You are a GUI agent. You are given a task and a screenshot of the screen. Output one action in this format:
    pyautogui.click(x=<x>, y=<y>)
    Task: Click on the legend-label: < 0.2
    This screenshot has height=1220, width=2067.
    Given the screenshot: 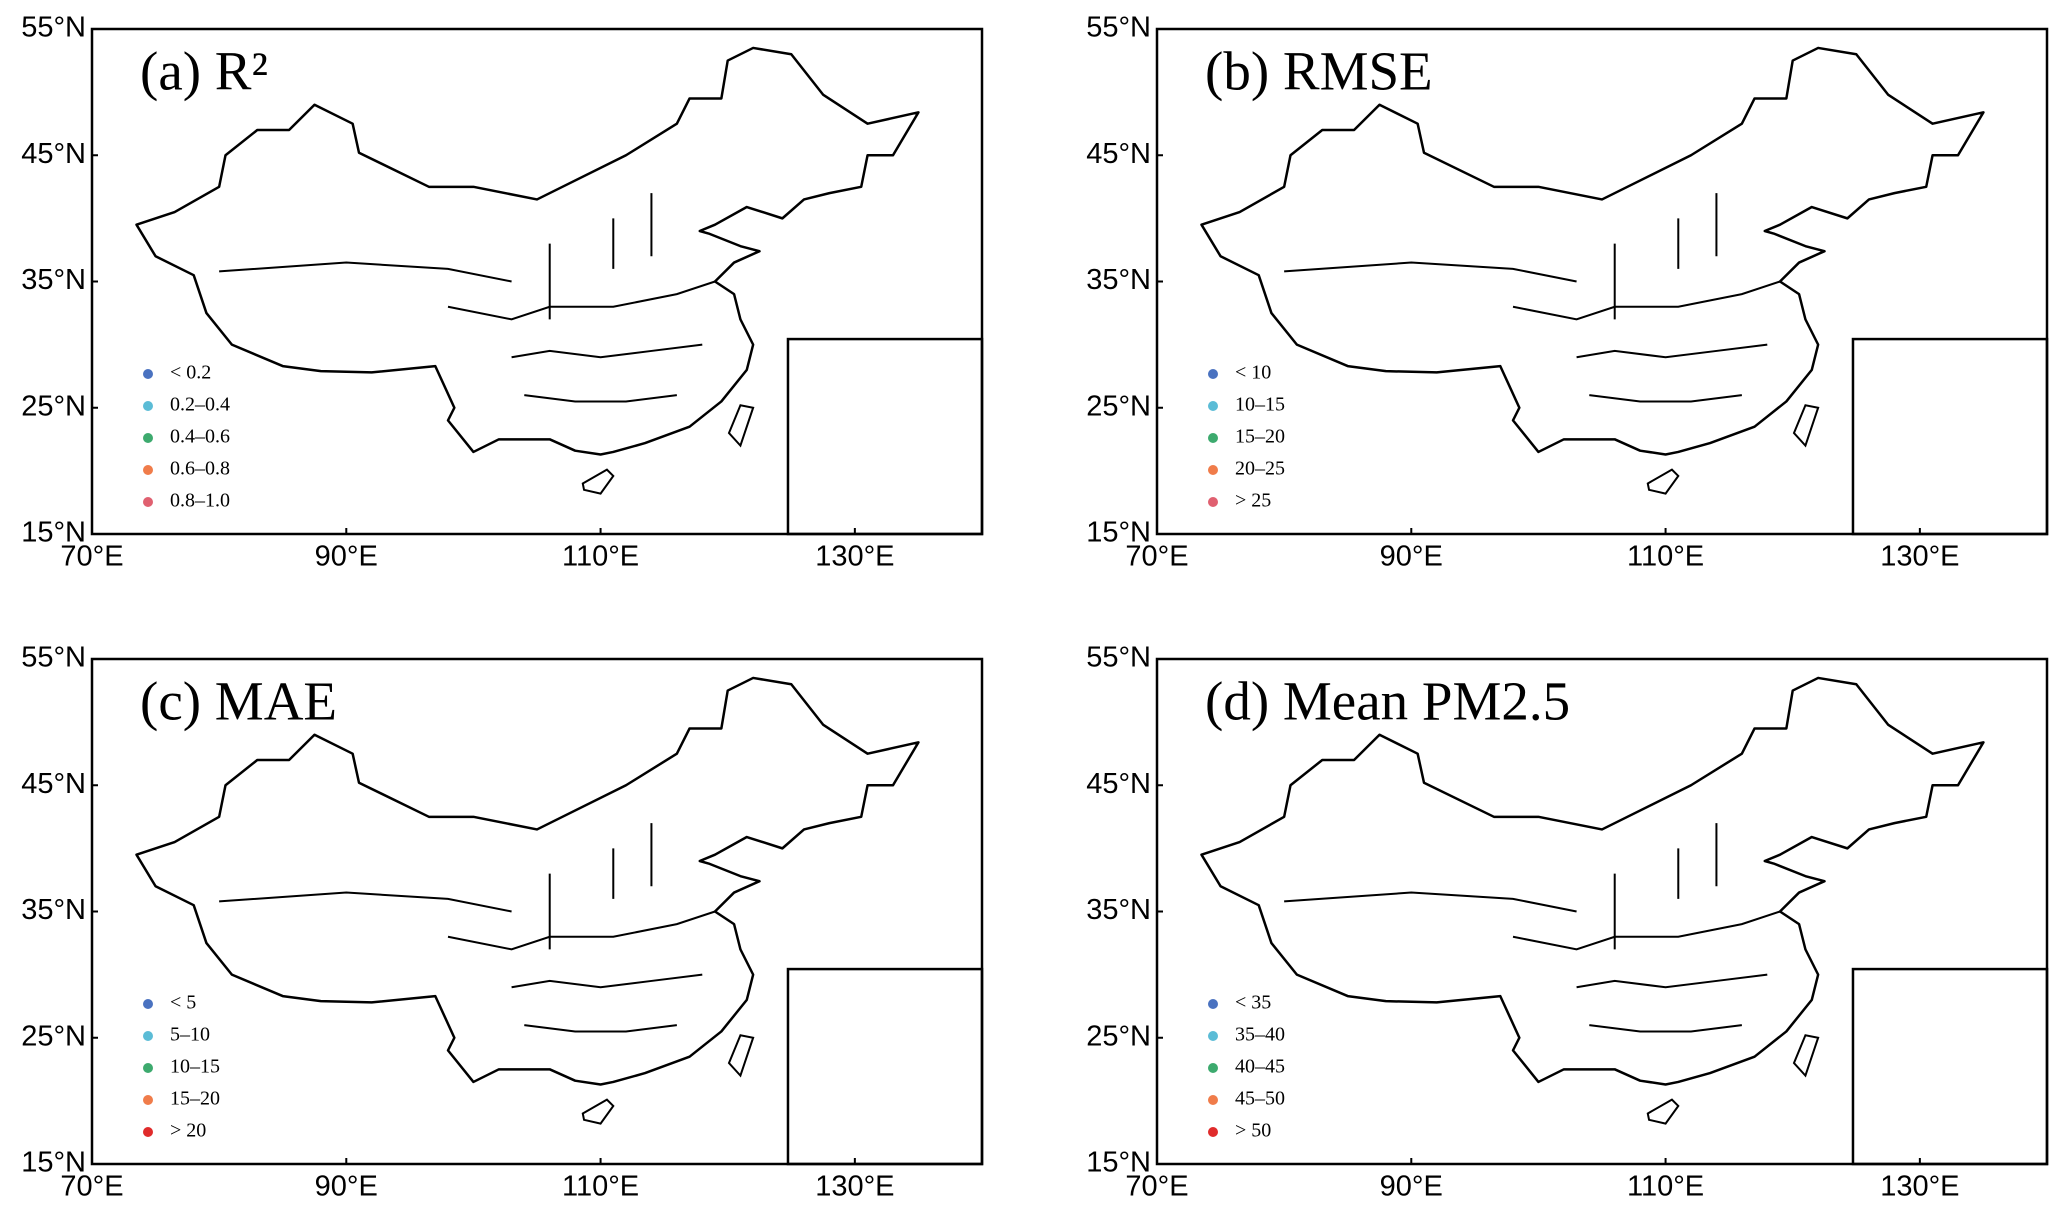 What is the action you would take?
    pyautogui.click(x=190, y=373)
    